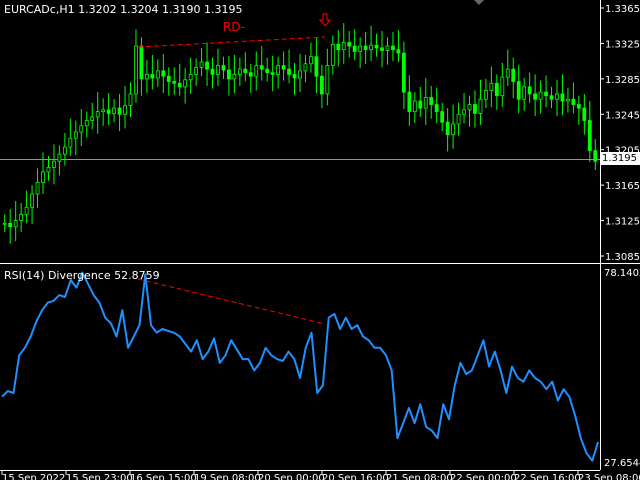 The height and width of the screenshot is (480, 640). I want to click on price-tick-label: 1.3245, so click(622, 115).